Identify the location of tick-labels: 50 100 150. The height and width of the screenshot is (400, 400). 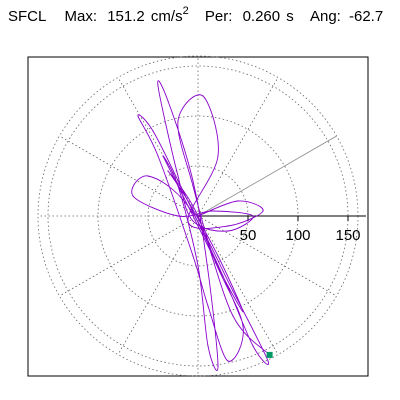
(300, 235).